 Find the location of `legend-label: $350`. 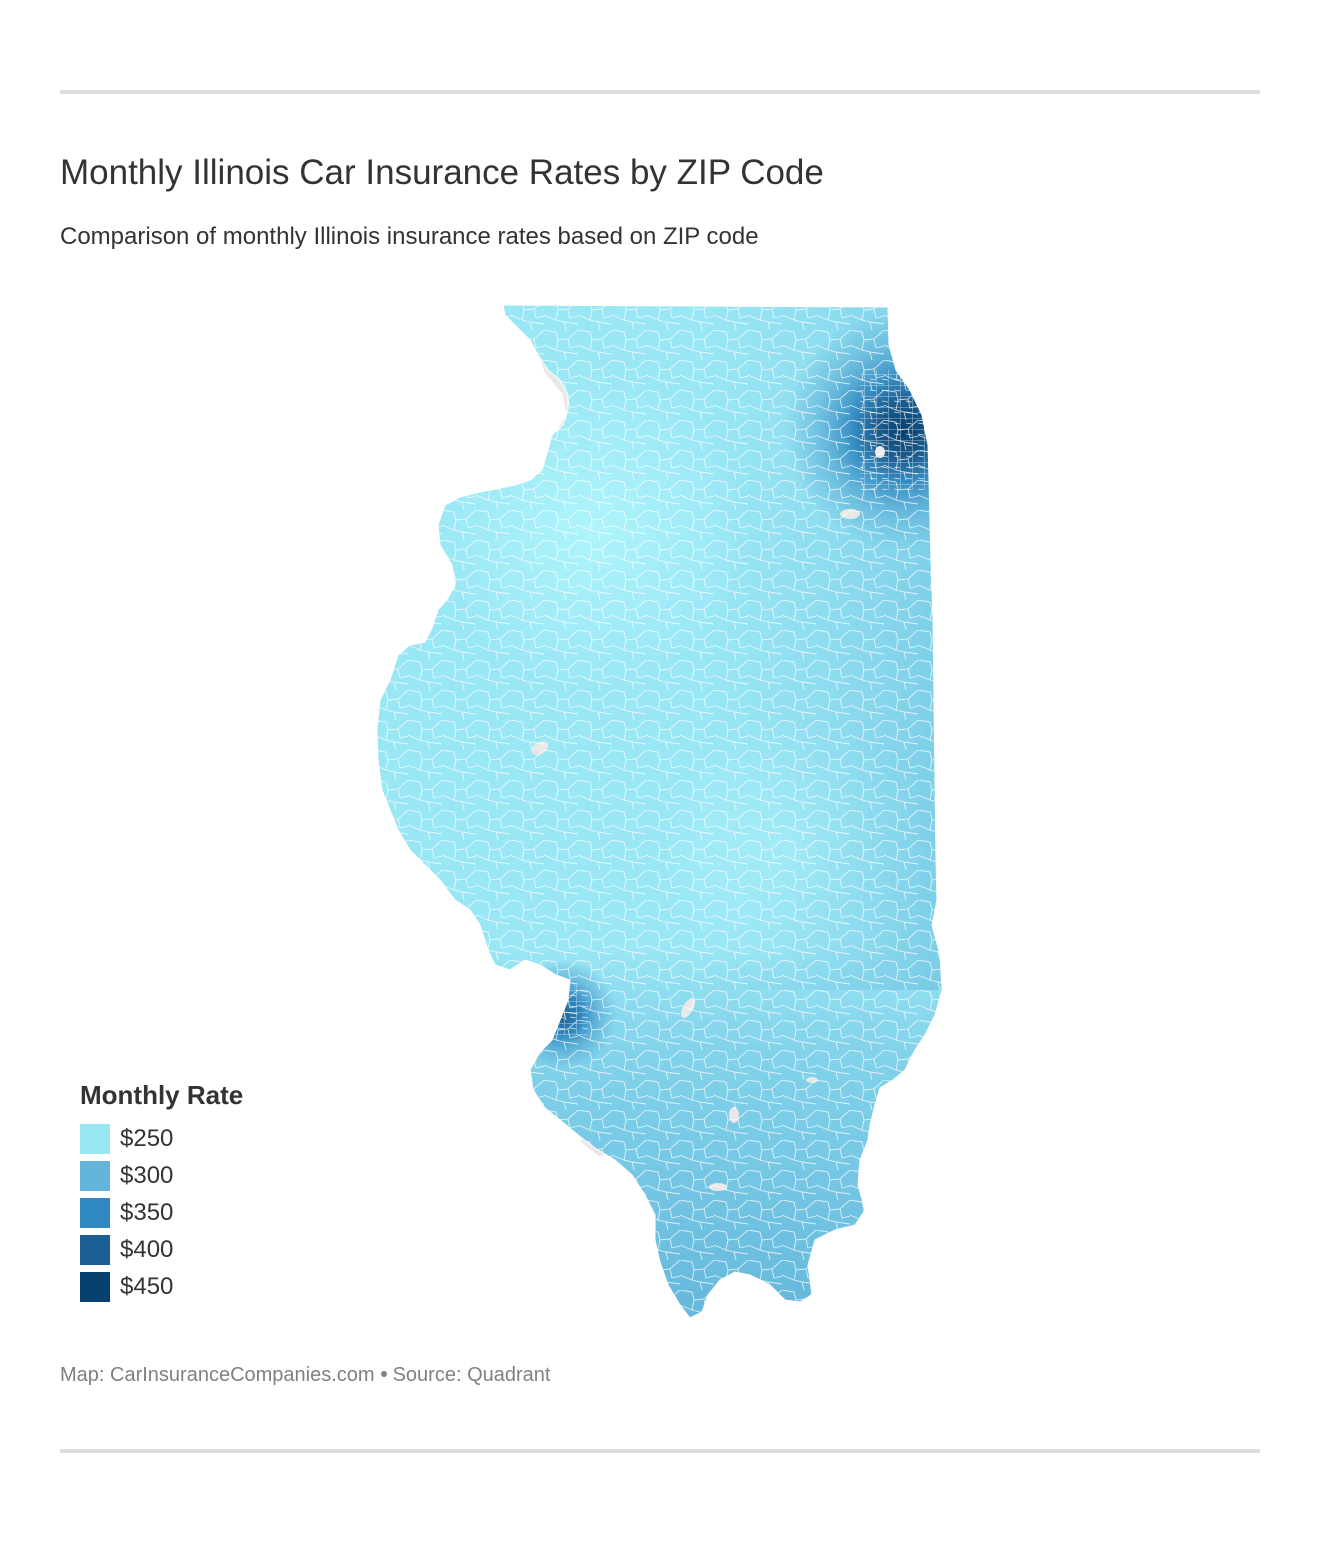

legend-label: $350 is located at coordinates (147, 1212).